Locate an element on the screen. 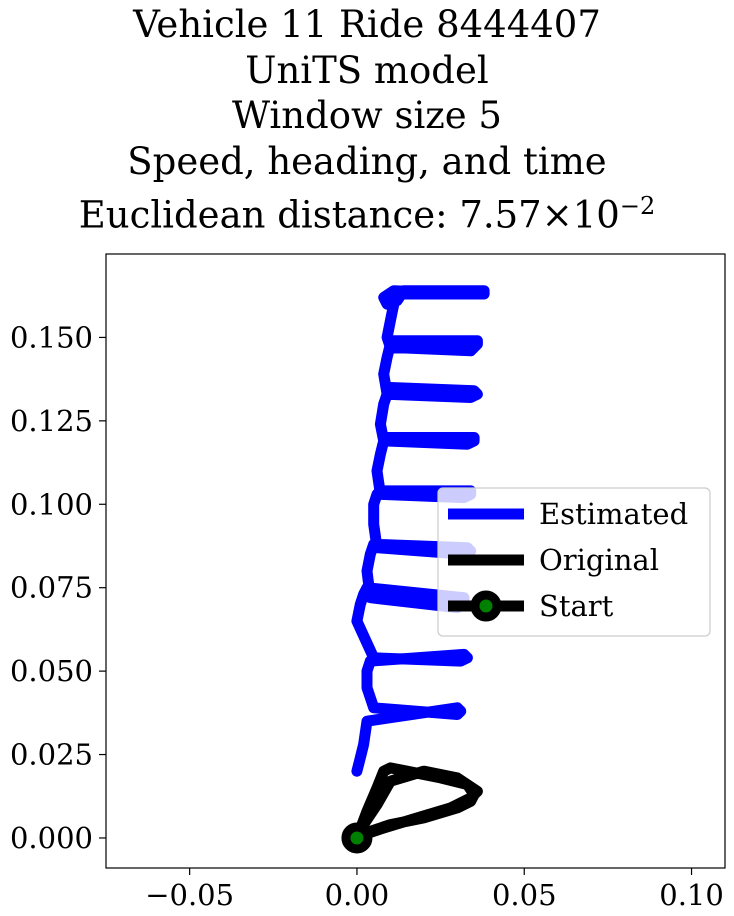 The image size is (734, 916). legend-label-estimated: Estimated is located at coordinates (613, 514).